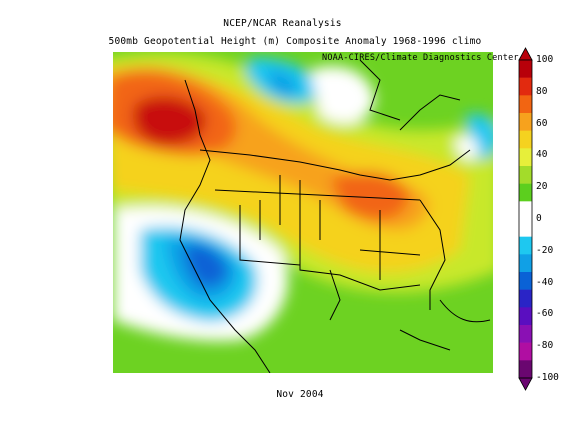  What do you see at coordinates (547, 377) in the screenshot?
I see `colorbar-tick-label: -100` at bounding box center [547, 377].